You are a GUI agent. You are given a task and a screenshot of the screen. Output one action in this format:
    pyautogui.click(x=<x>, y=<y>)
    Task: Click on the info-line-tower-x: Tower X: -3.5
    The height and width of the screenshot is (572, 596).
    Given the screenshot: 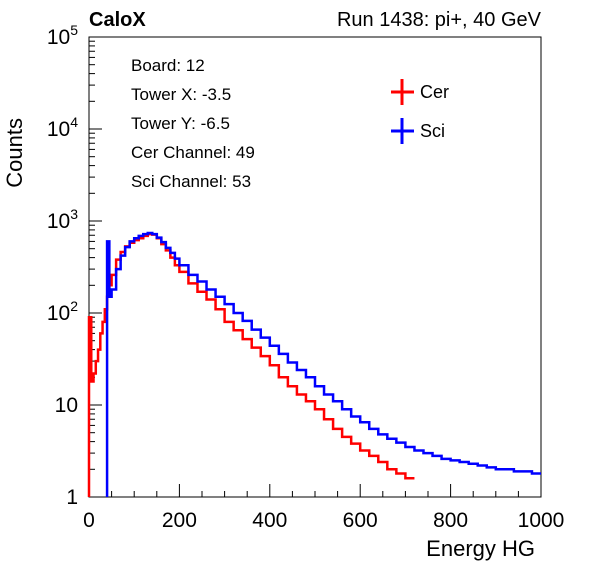 What is the action you would take?
    pyautogui.click(x=181, y=94)
    